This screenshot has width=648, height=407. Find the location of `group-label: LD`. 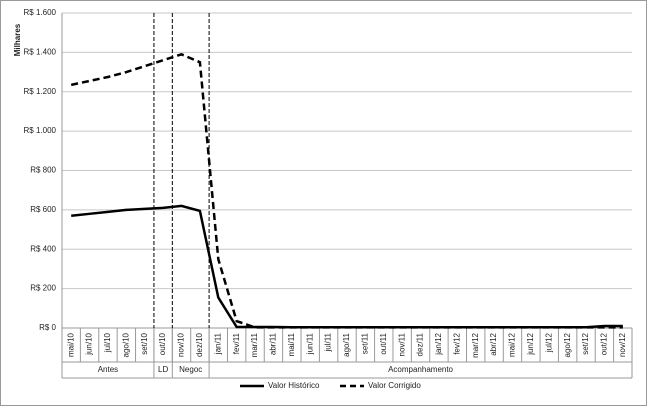

group-label: LD is located at coordinates (163, 369).